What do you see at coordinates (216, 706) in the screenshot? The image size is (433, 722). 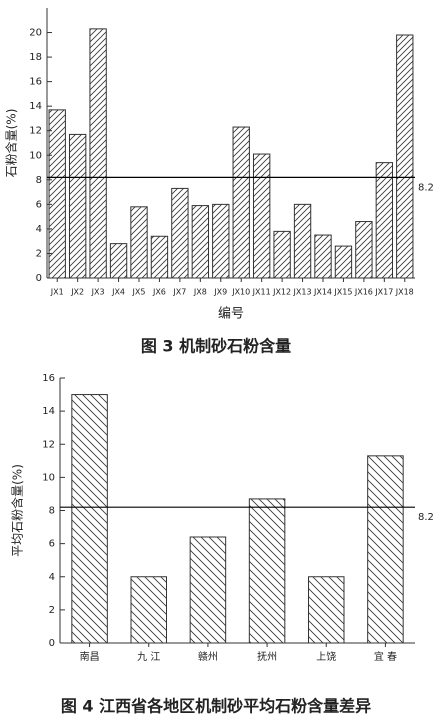 I see `chart-title: 图 4 江西省各地区机制砂平均石粉含量差异` at bounding box center [216, 706].